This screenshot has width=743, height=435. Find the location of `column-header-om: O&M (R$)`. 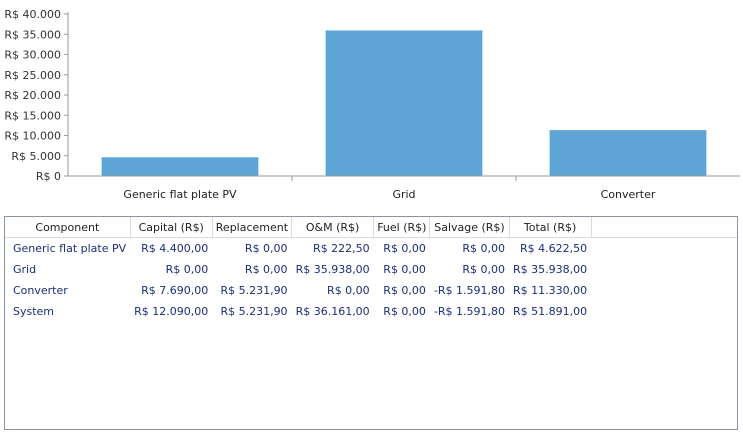

column-header-om: O&M (R$) is located at coordinates (333, 227).